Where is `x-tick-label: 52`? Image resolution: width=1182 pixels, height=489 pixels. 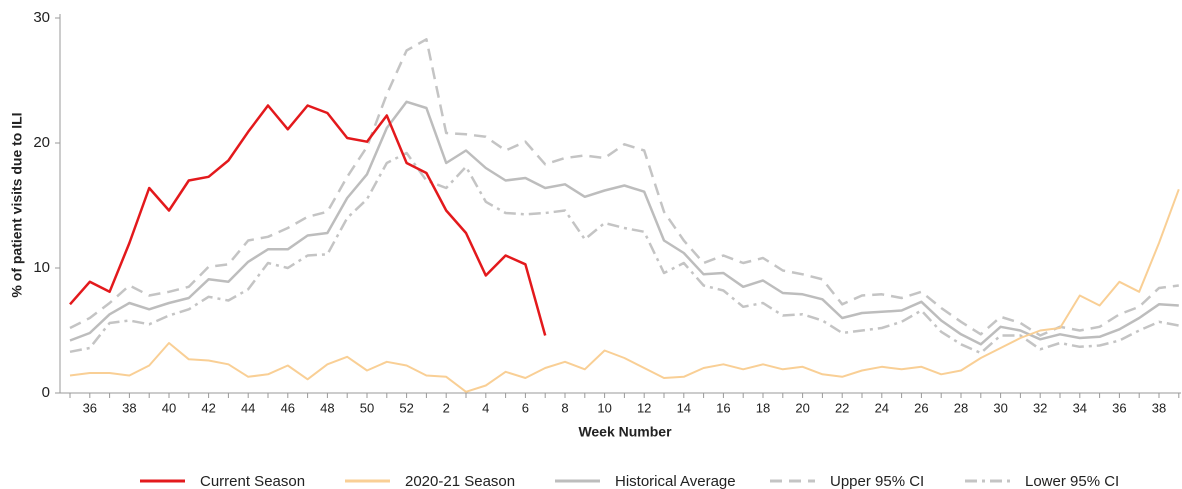
x-tick-label: 52 is located at coordinates (406, 407).